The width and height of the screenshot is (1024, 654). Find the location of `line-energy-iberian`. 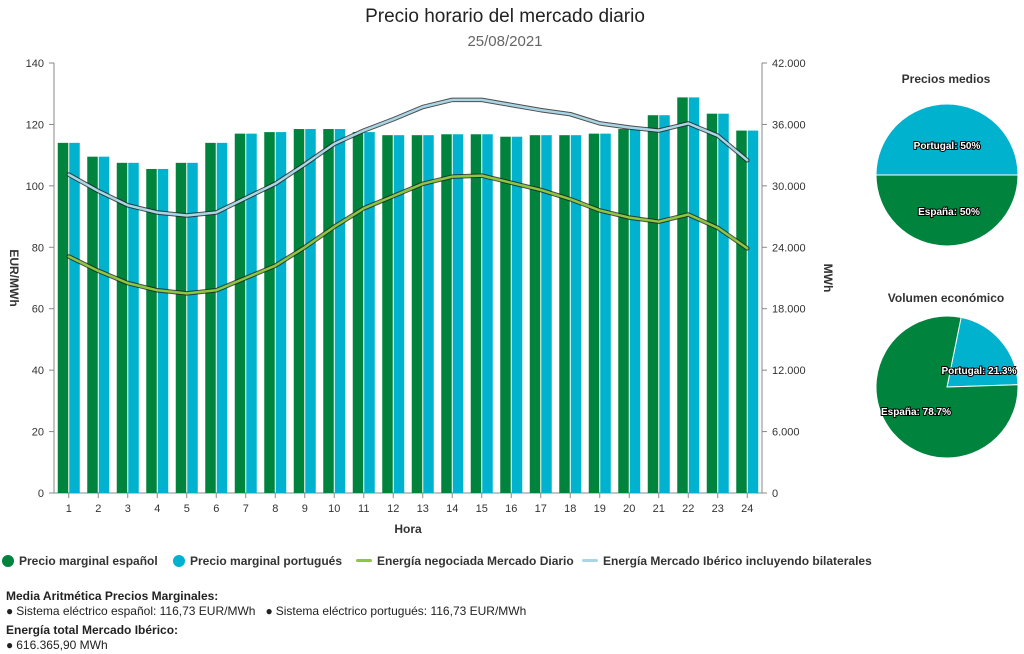

line-energy-iberian is located at coordinates (408, 157).